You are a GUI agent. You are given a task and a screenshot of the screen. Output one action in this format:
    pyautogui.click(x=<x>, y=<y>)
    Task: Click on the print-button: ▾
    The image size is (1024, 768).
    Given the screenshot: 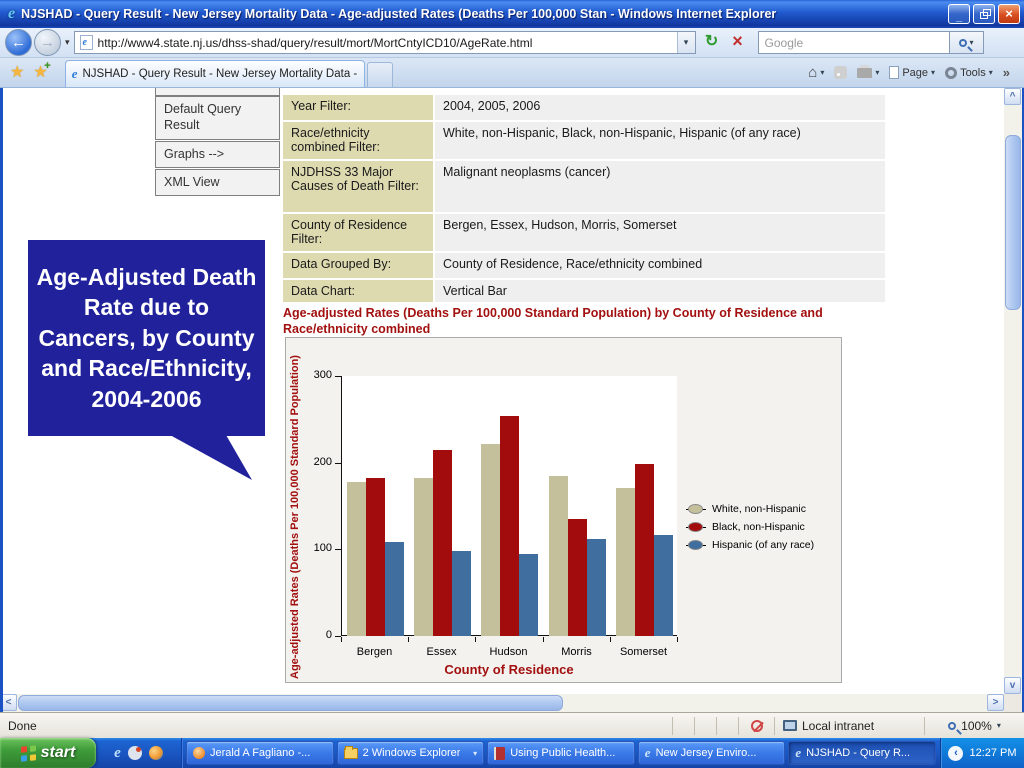 What is the action you would take?
    pyautogui.click(x=868, y=71)
    